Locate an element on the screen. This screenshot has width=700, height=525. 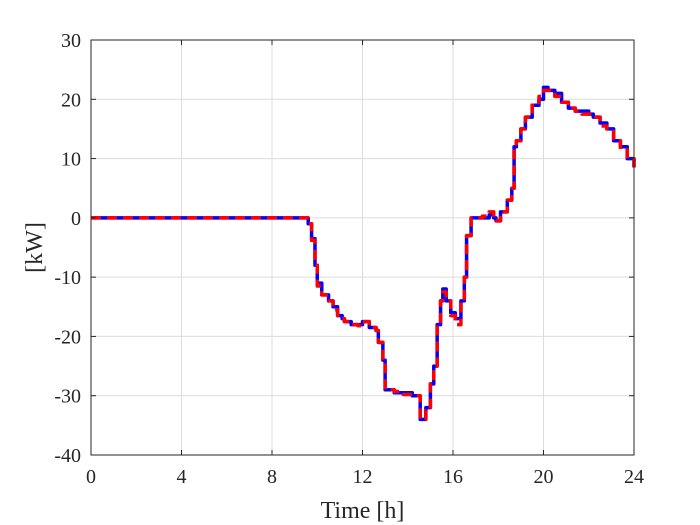
y-tick-label: 10 is located at coordinates (71, 160).